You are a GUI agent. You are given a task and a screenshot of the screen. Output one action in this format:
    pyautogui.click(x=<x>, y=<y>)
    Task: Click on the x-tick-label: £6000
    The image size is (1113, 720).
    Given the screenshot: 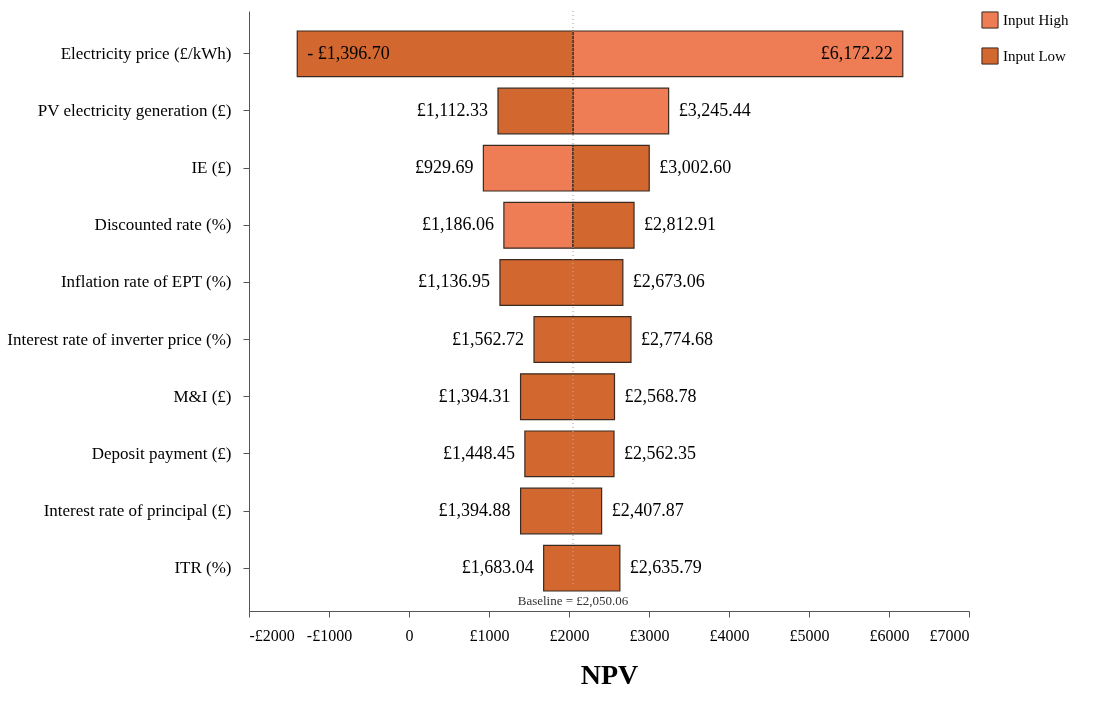 What is the action you would take?
    pyautogui.click(x=889, y=635)
    